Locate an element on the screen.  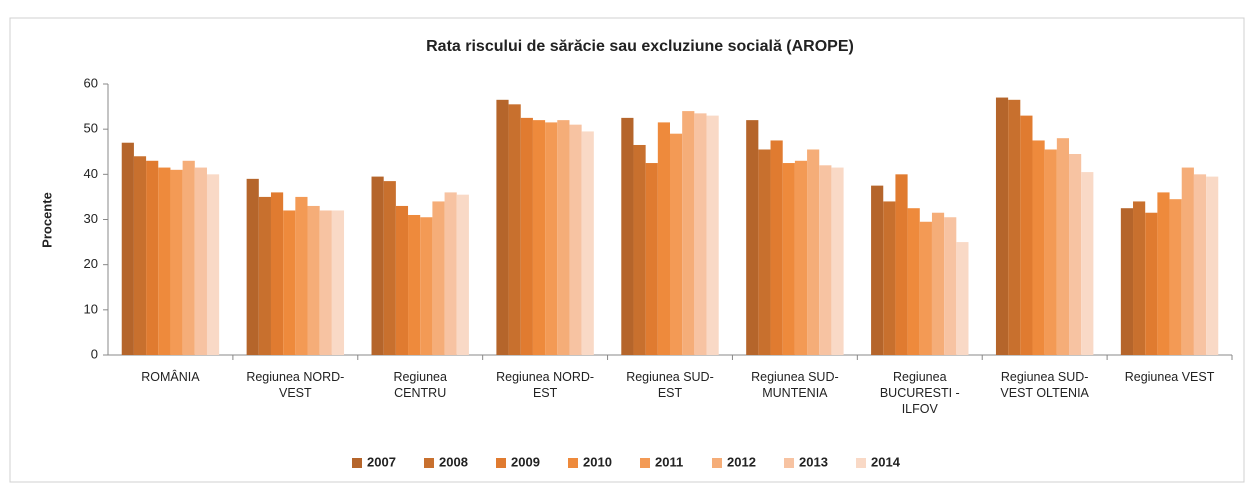
x-tick-label: Regiunea SUD-VEST OLTENIA is located at coordinates (1044, 385).